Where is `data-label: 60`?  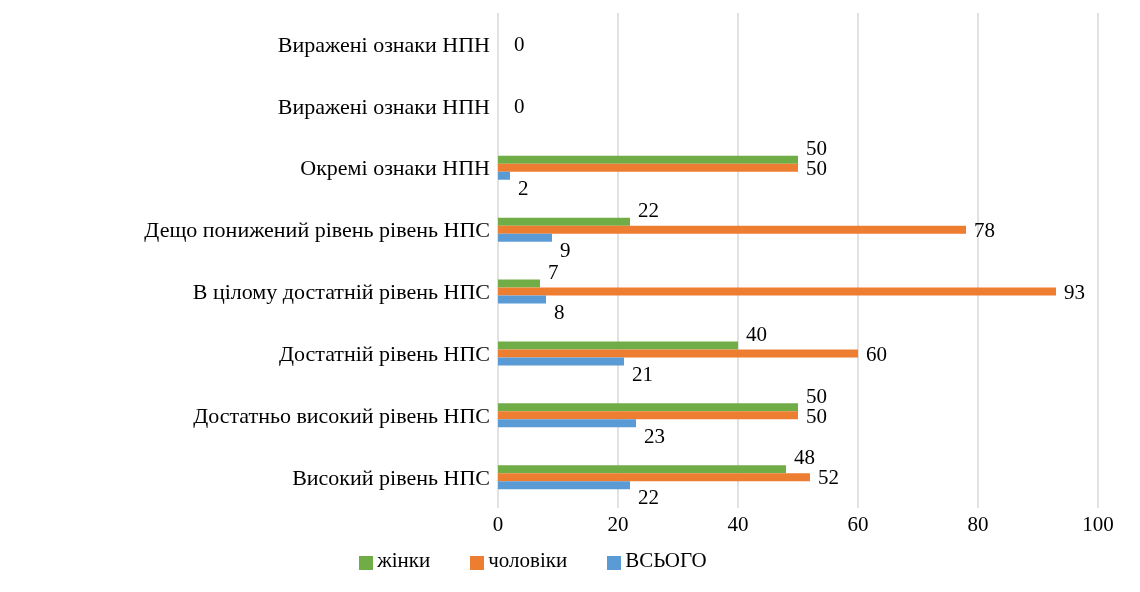 data-label: 60 is located at coordinates (876, 353).